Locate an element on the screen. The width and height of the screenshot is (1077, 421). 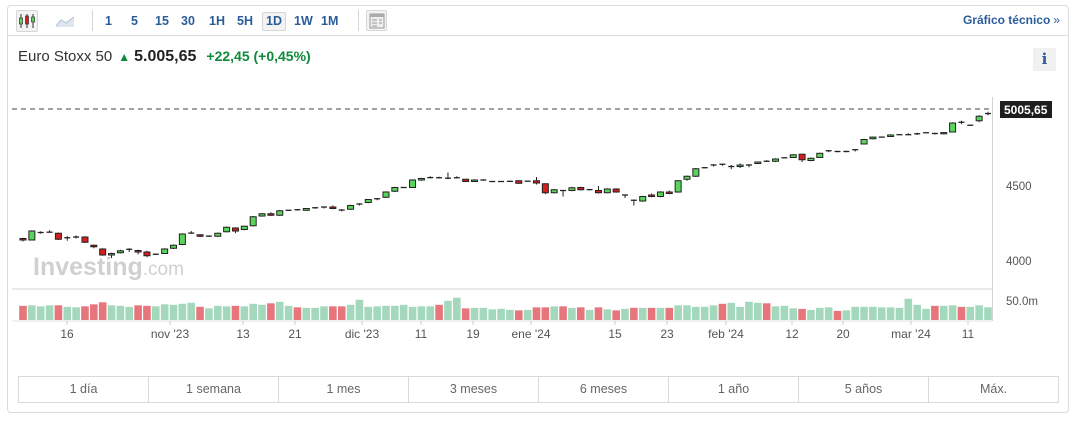
range-button: Máx. is located at coordinates (993, 389).